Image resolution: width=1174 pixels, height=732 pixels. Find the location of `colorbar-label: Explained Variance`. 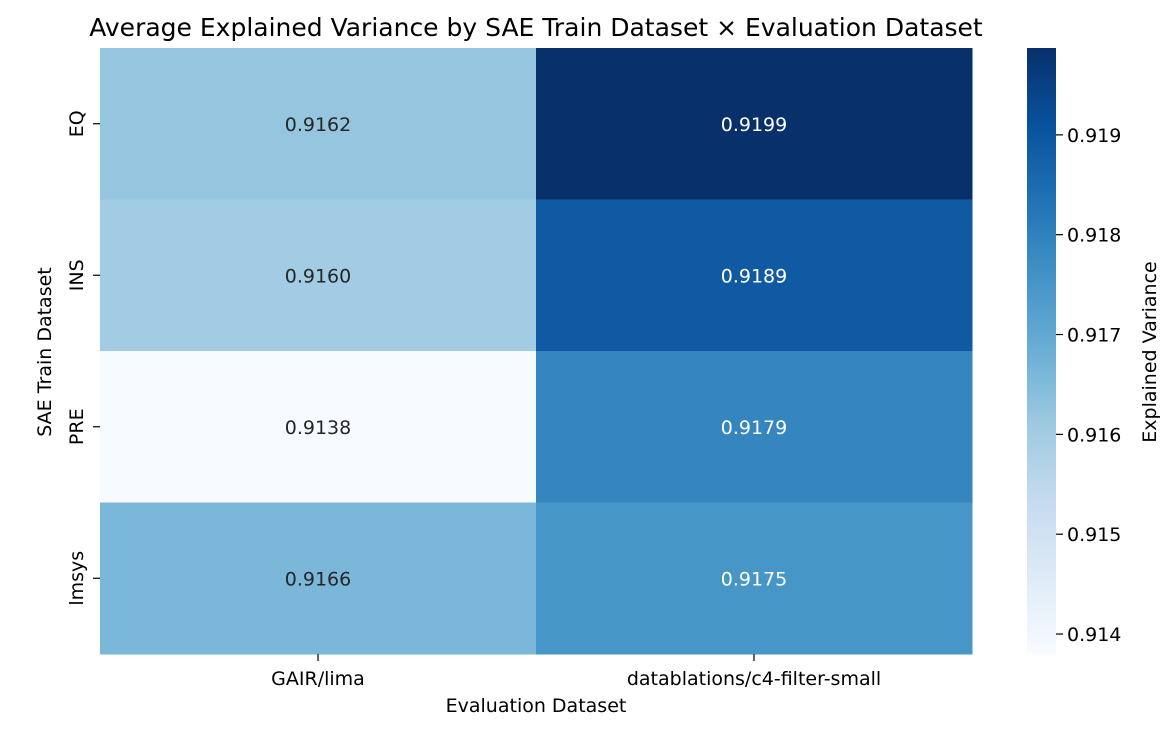

colorbar-label: Explained Variance is located at coordinates (1150, 351).